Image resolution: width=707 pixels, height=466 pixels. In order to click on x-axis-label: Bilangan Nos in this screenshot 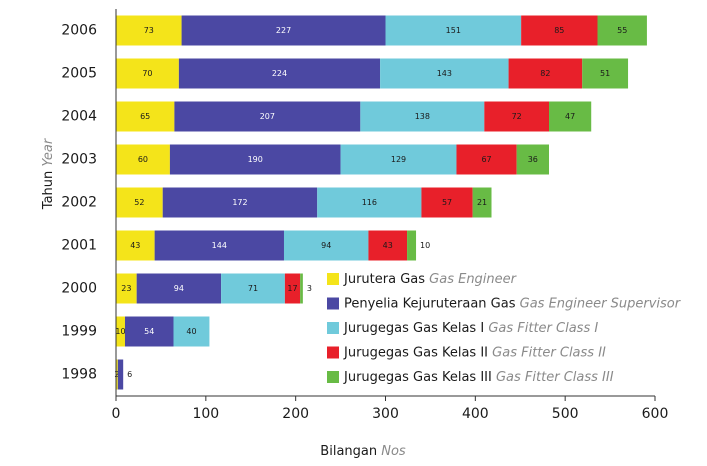, I will do `click(363, 451)`.